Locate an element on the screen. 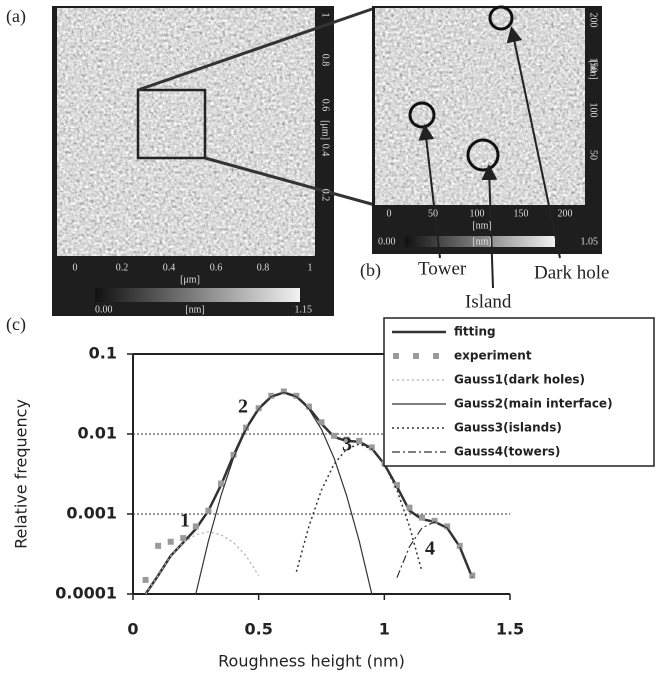 The width and height of the screenshot is (659, 674). annotation: Tower is located at coordinates (442, 268).